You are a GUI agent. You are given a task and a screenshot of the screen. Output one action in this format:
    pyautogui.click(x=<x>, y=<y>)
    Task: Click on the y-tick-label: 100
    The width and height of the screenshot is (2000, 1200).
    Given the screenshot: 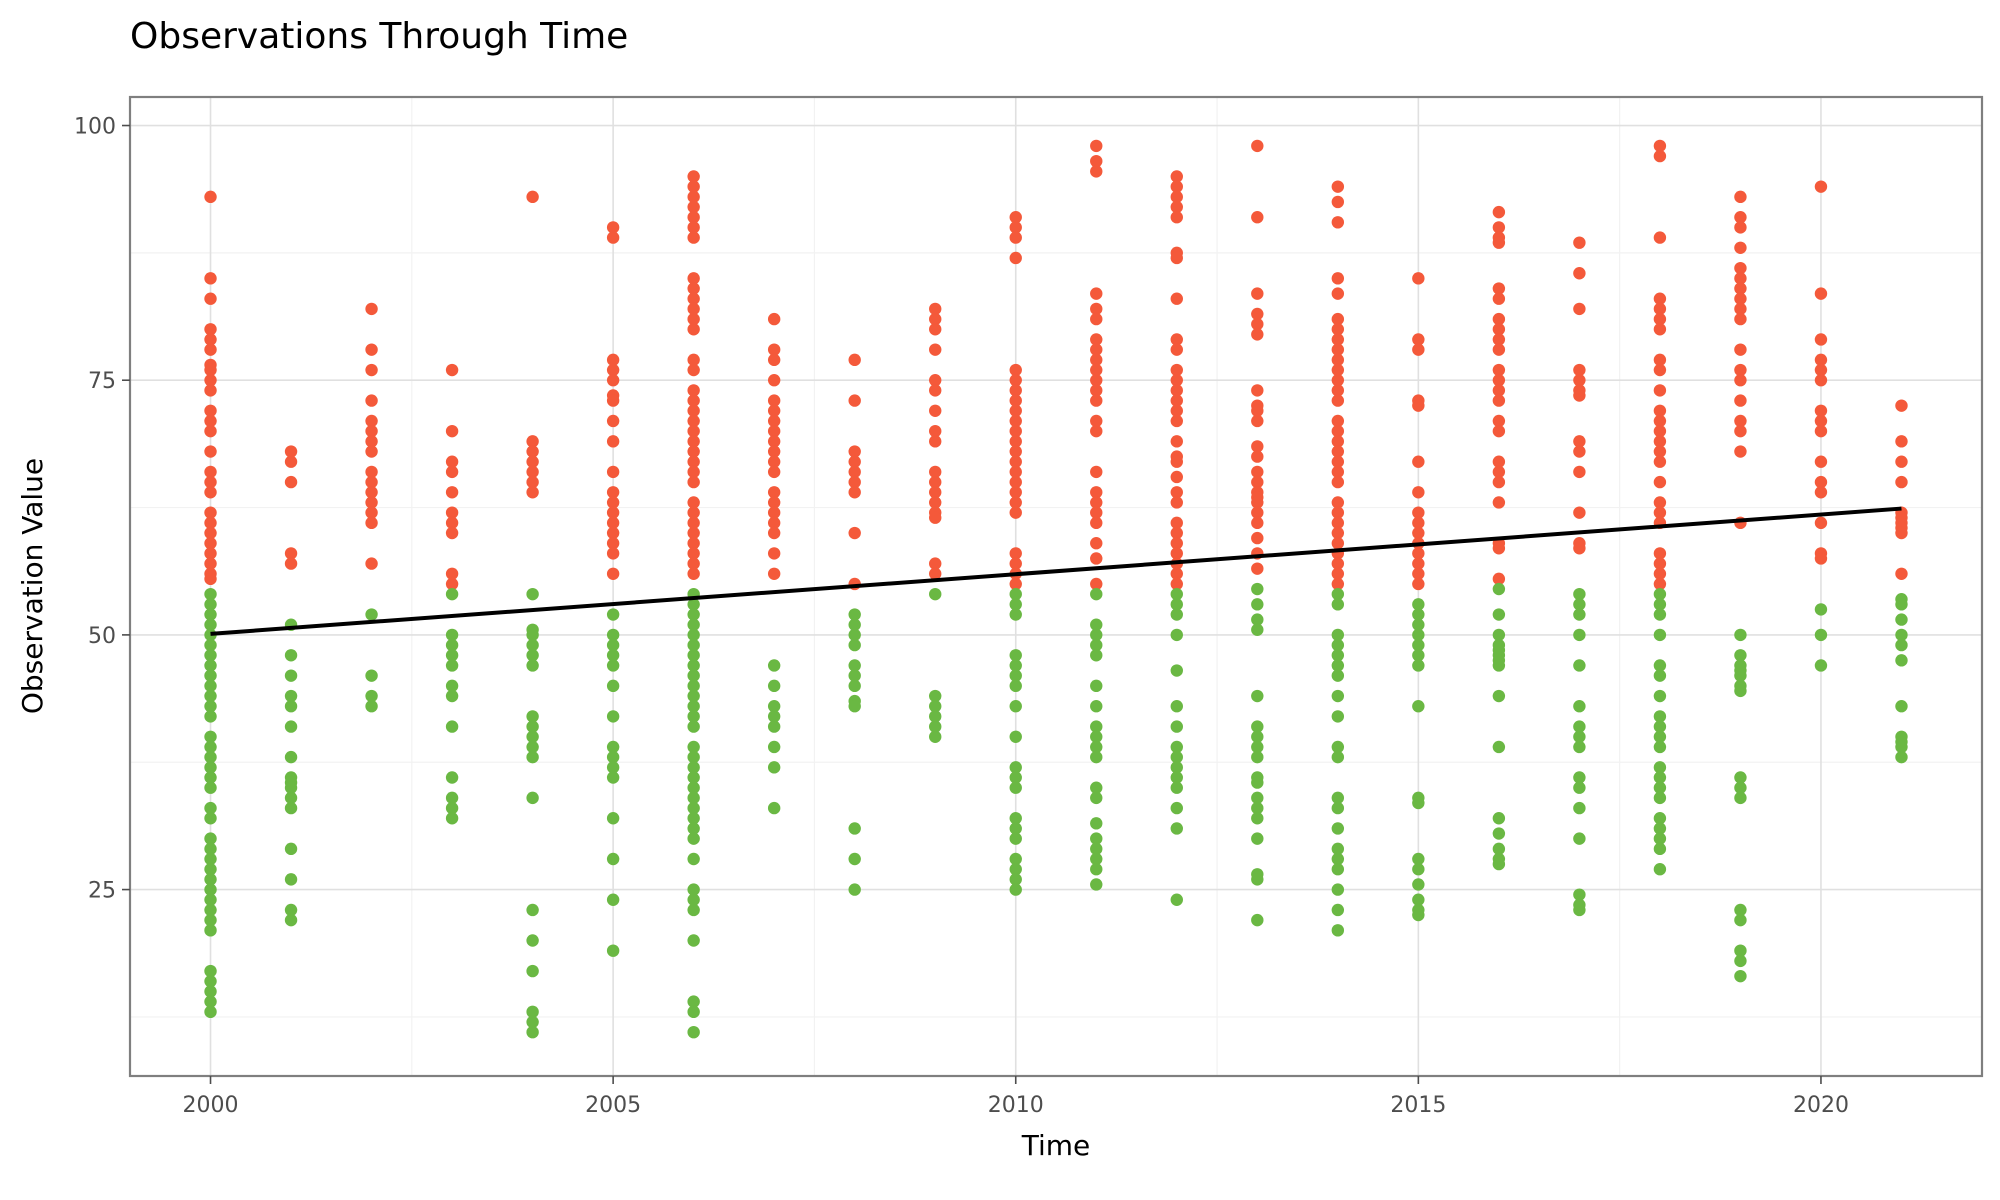 What is the action you would take?
    pyautogui.click(x=95, y=127)
    